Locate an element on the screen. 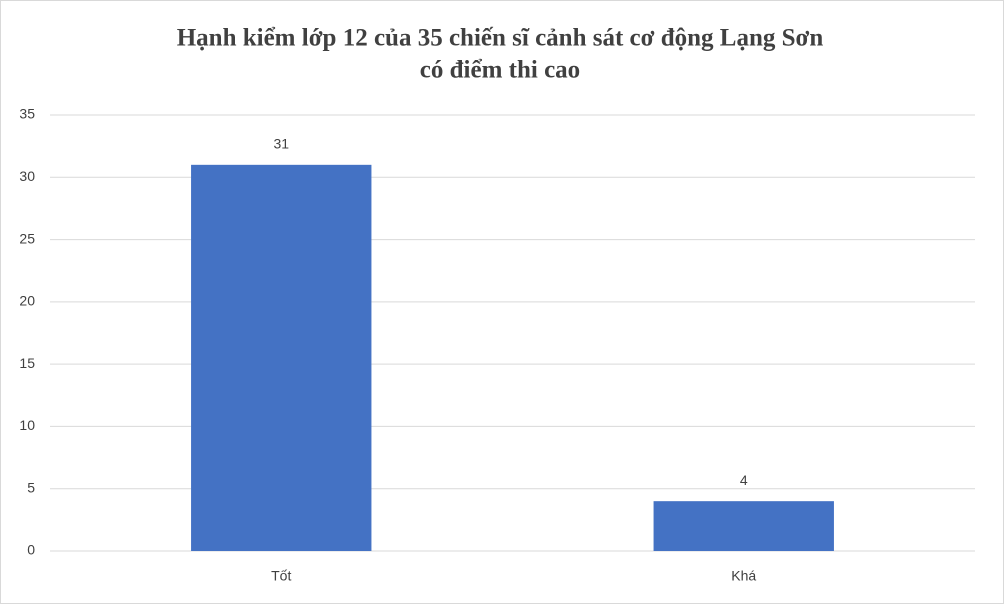  y-tick-label: 10 is located at coordinates (27, 425).